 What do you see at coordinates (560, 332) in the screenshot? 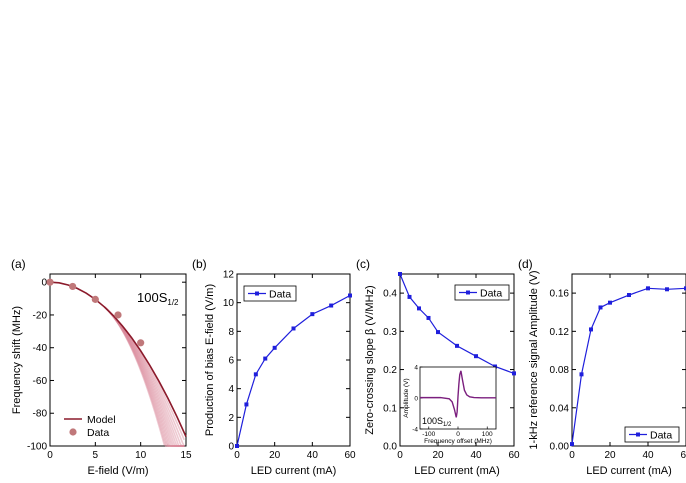
I see `y-tick-label: 0.12` at bounding box center [560, 332].